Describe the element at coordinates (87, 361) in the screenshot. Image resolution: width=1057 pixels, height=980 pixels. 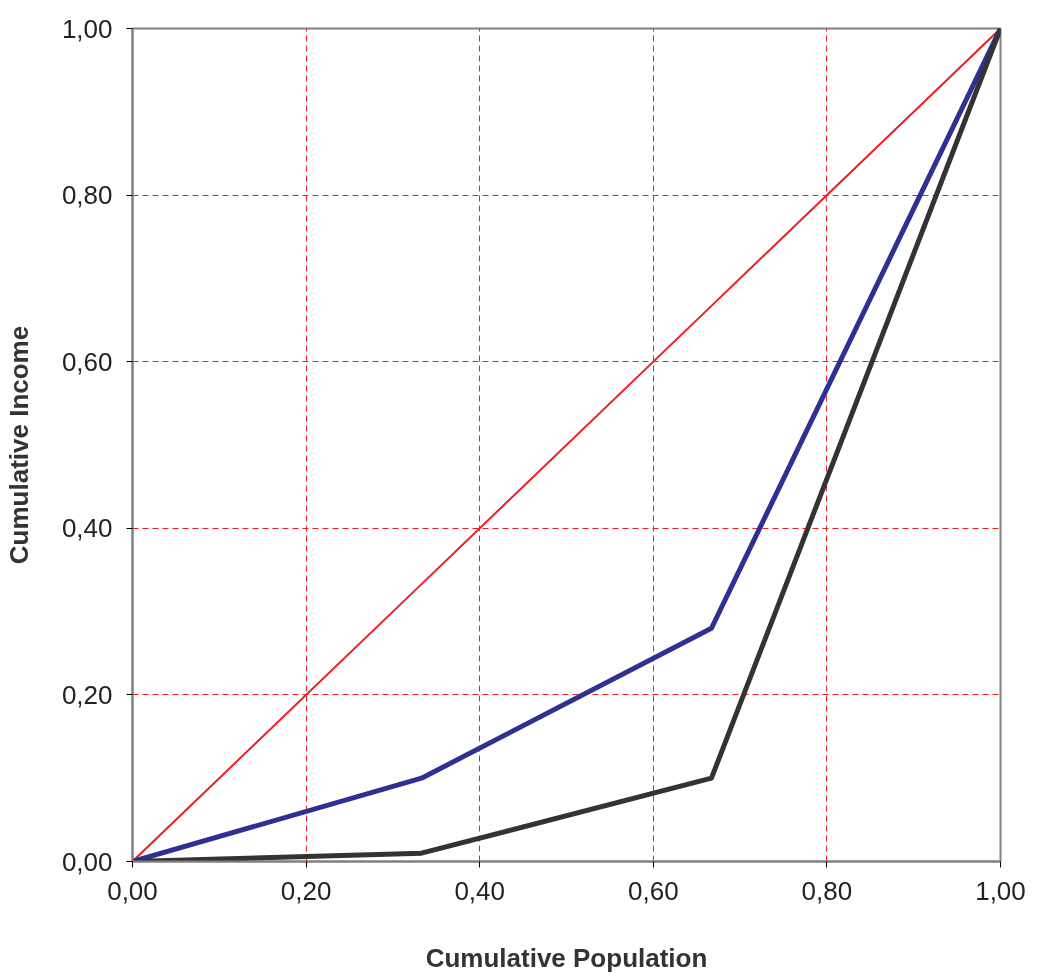
I see `y-tick-label: 0,60` at that location.